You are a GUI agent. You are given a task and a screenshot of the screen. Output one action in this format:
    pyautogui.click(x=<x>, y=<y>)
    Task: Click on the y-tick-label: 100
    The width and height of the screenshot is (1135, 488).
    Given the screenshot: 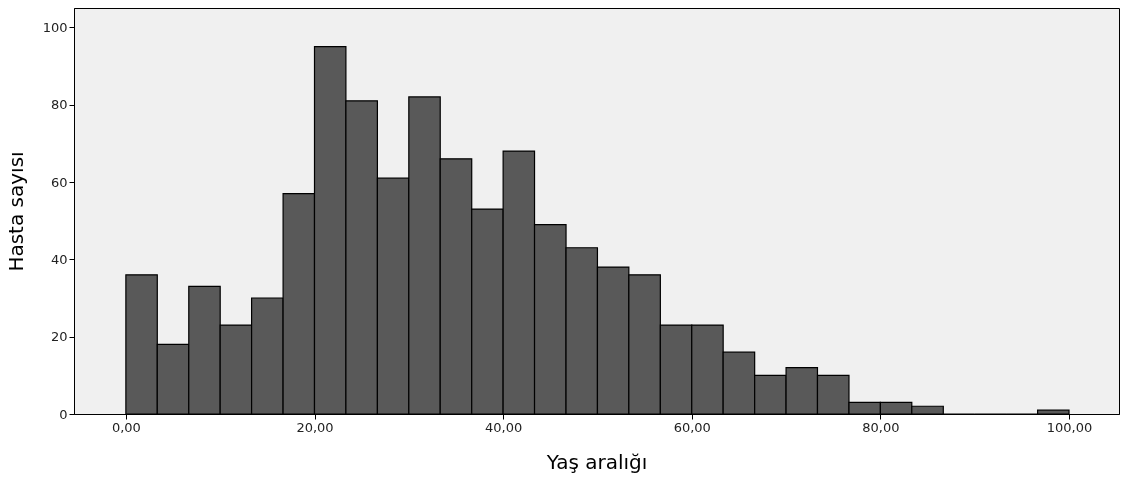 What is the action you would take?
    pyautogui.click(x=55, y=27)
    